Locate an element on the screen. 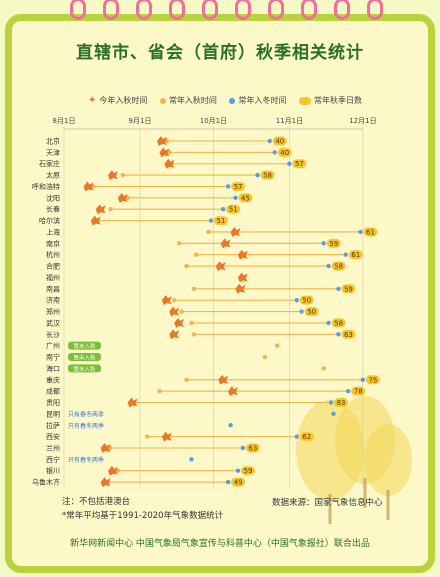 The width and height of the screenshot is (440, 577). days-badge-label: 62 is located at coordinates (306, 437).